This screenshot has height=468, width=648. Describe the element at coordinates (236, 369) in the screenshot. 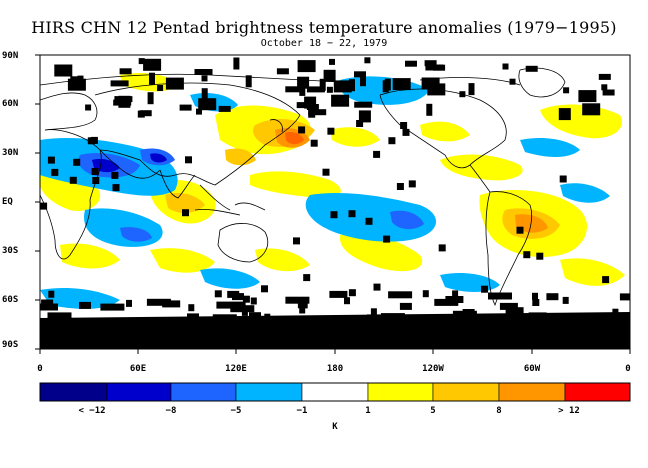

I see `lon-label-120e: 120E` at that location.